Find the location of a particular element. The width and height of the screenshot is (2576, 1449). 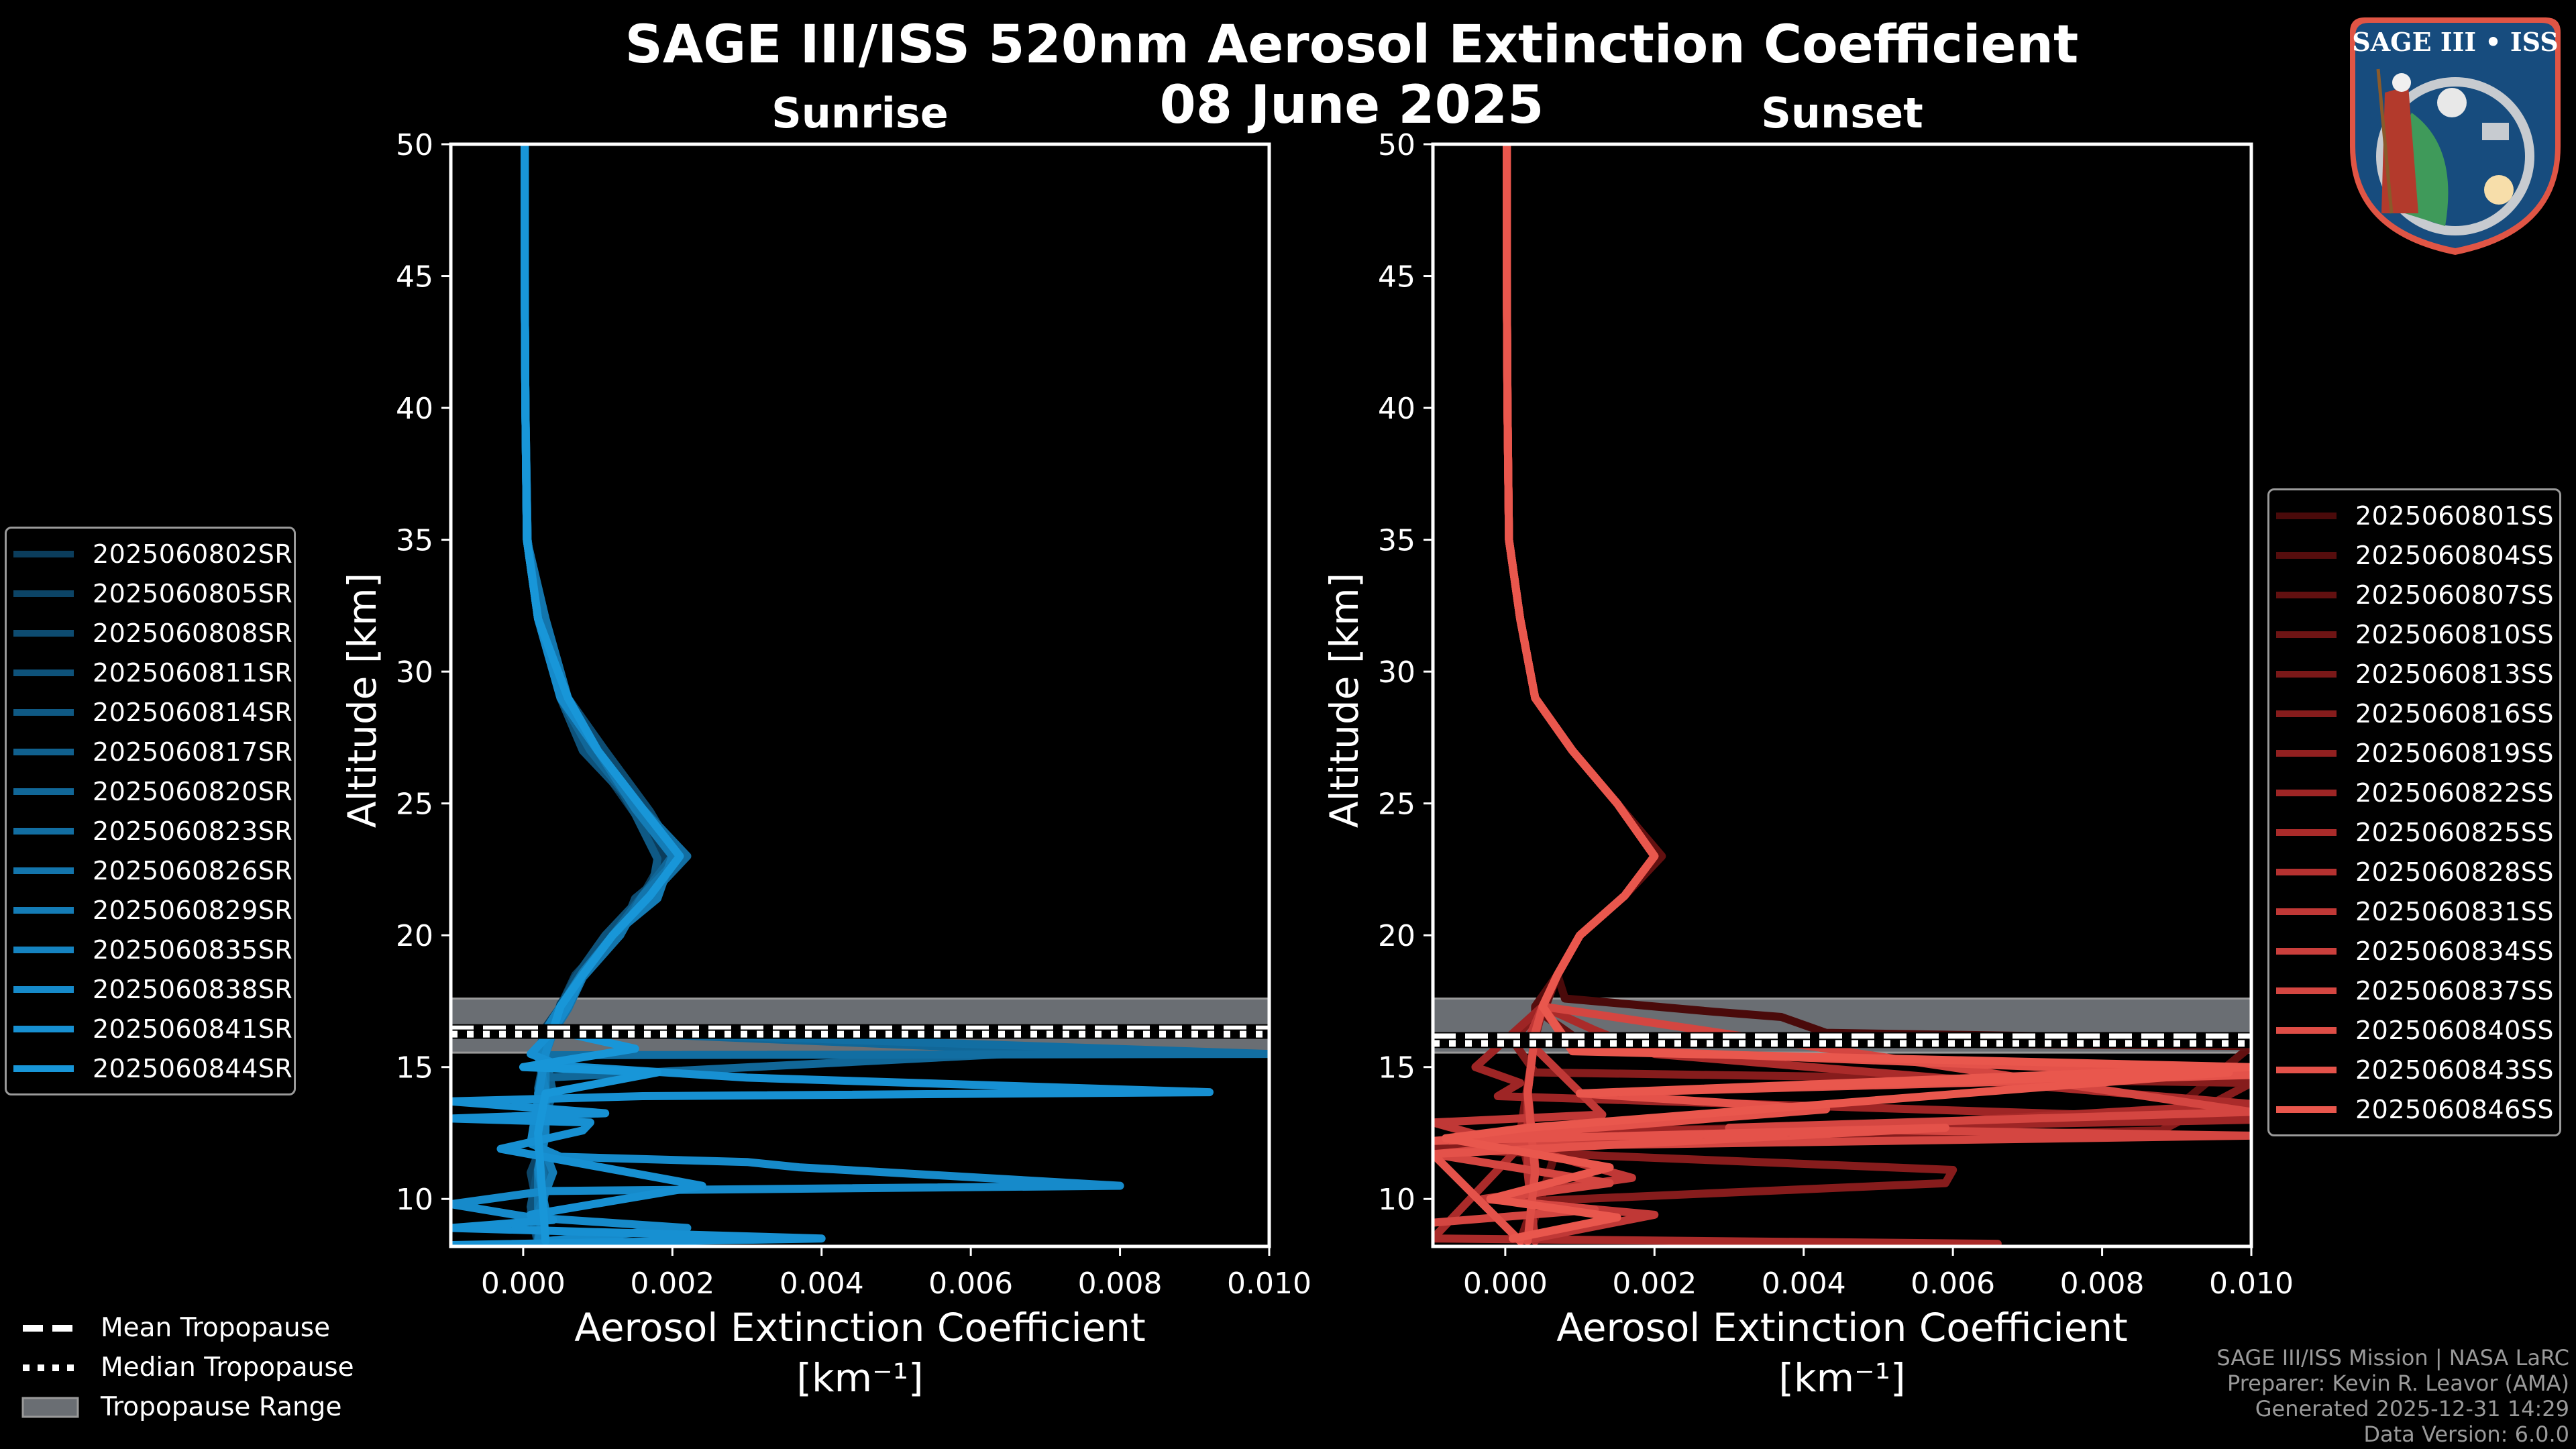

sage-iii-iss-mission-patch-icon: SAGE III • ISS is located at coordinates (2455, 136).